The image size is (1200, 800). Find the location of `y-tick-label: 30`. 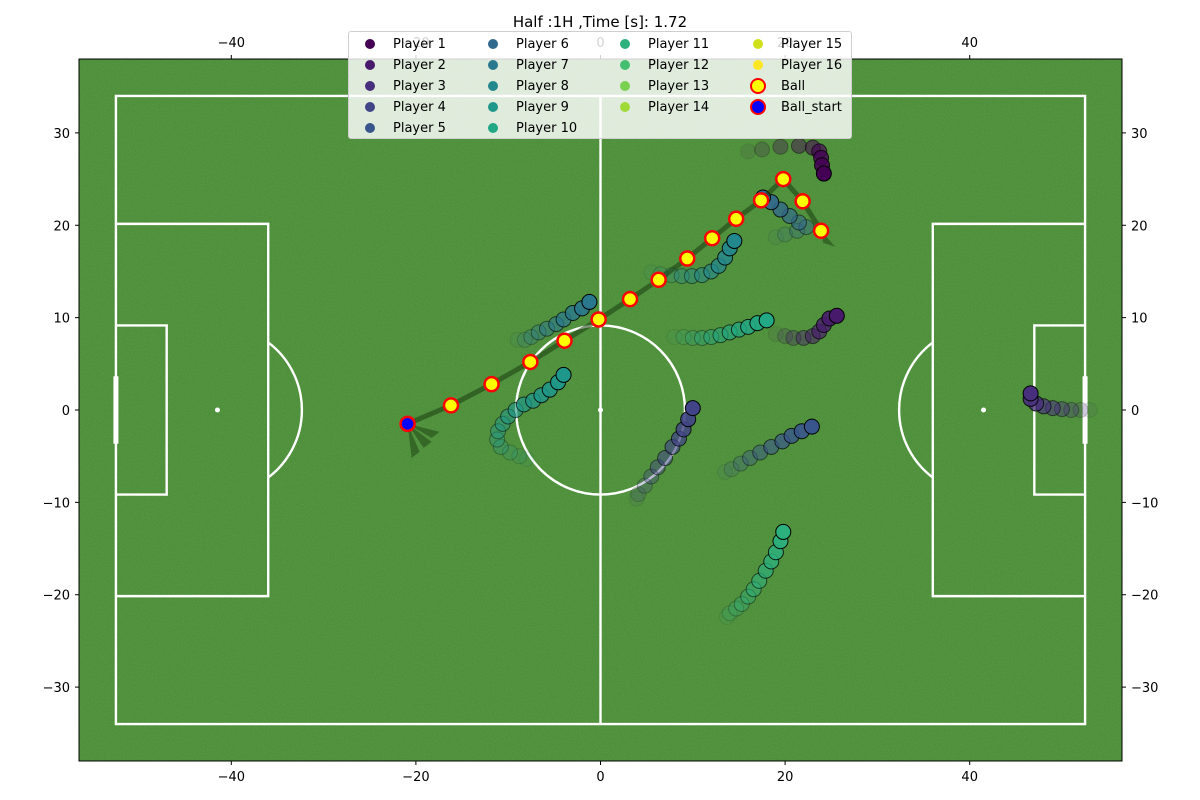

y-tick-label: 30 is located at coordinates (61, 134).